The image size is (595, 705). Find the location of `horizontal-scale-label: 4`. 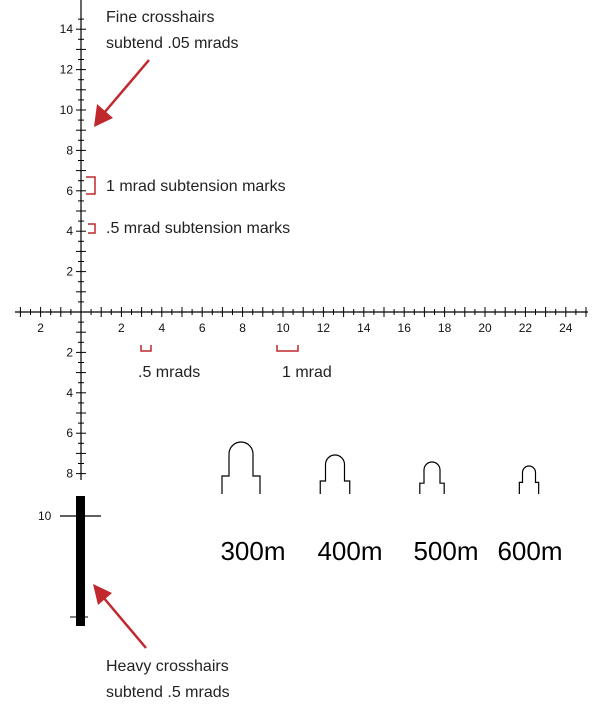

horizontal-scale-label: 4 is located at coordinates (161, 328).